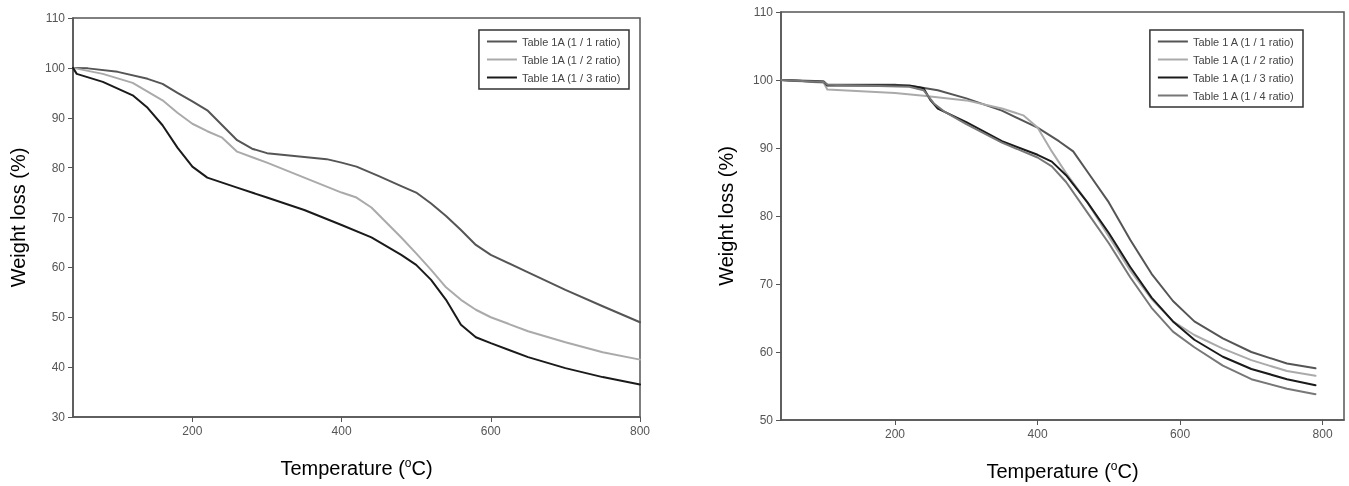 The width and height of the screenshot is (1349, 486). Describe the element at coordinates (1243, 41) in the screenshot. I see `legend-label: Table 1 A (1 / 1 ratio)` at that location.